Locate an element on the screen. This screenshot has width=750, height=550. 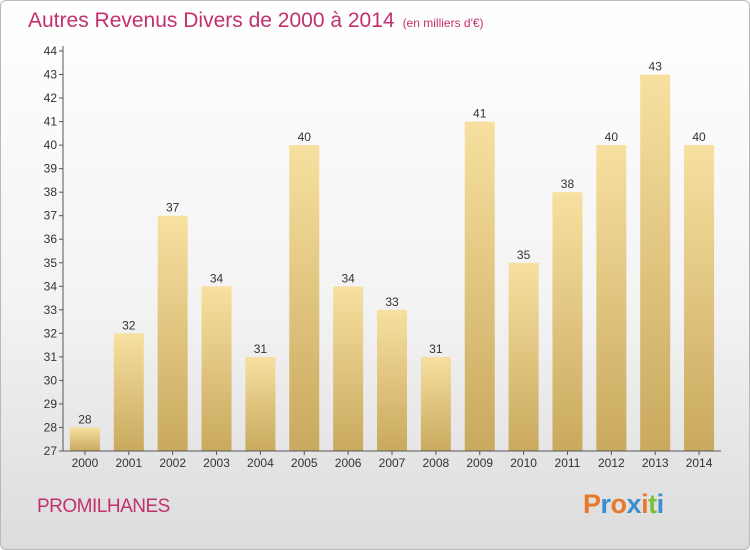
y-tick-label: 32 is located at coordinates (51, 333).